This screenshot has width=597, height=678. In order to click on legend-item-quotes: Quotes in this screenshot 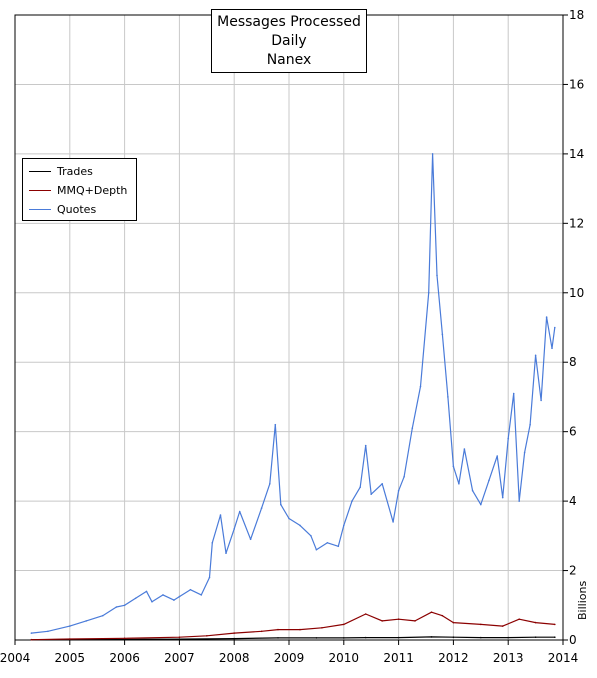, I will do `click(62, 209)`.